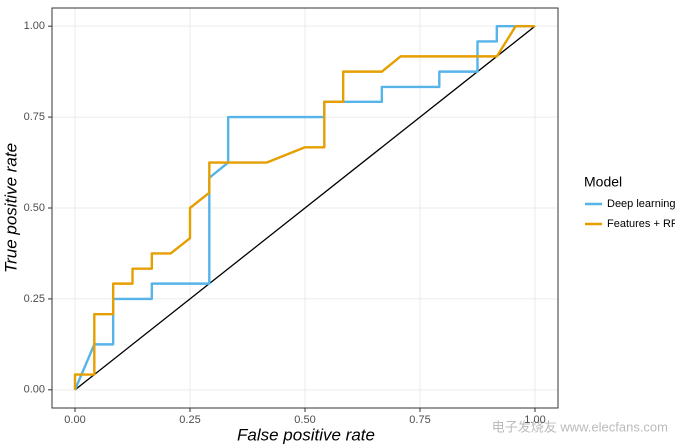 The height and width of the screenshot is (446, 675). I want to click on y-tick-label: 0.75, so click(34, 117).